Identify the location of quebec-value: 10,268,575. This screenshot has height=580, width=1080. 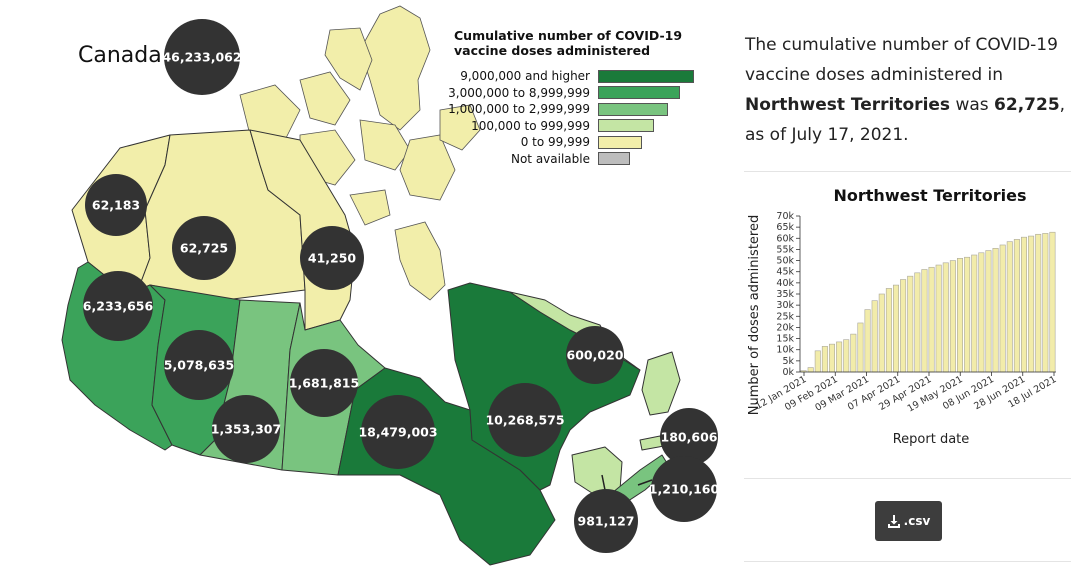
(524, 420).